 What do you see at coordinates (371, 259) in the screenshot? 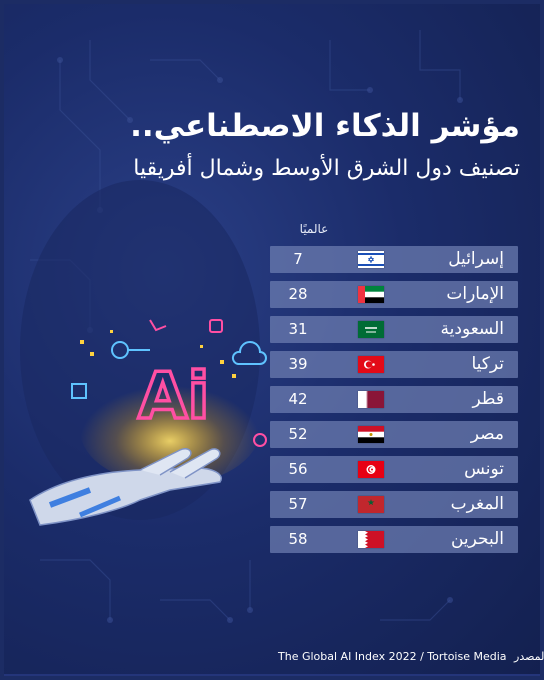
I see `israel-flag-icon` at bounding box center [371, 259].